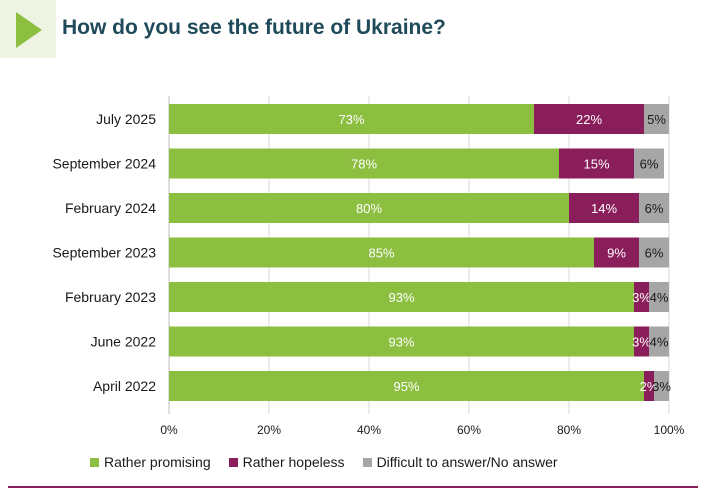 The image size is (706, 503). I want to click on x-tick-label: 20%, so click(269, 430).